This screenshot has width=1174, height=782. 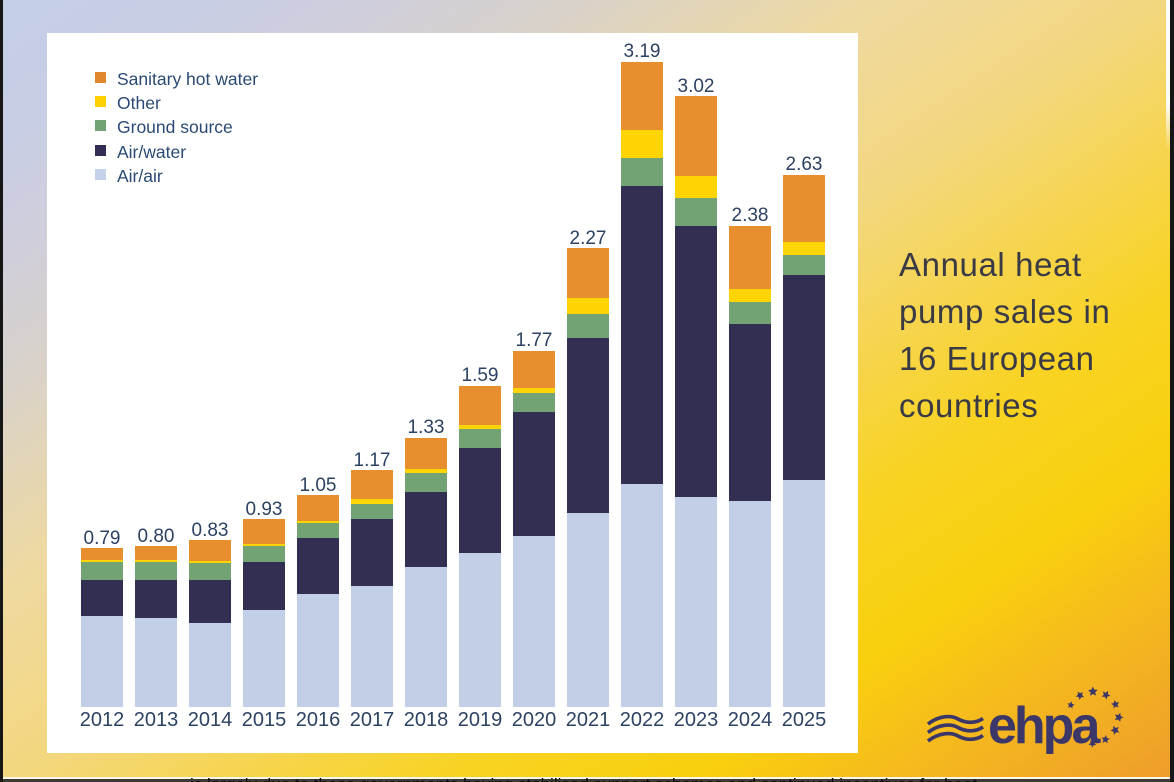 I want to click on svg-text: ehpa, so click(x=1044, y=726).